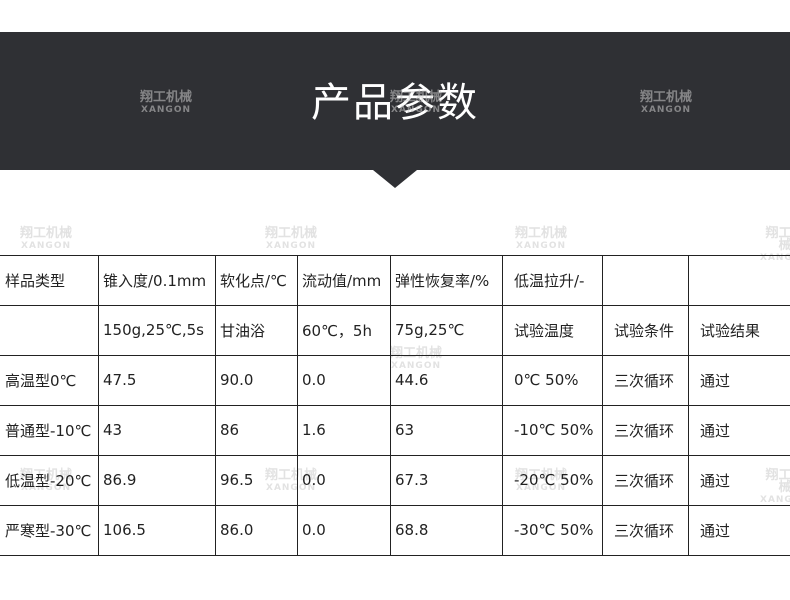 The width and height of the screenshot is (790, 600). I want to click on table-cell: 低温型-20℃, so click(48, 480).